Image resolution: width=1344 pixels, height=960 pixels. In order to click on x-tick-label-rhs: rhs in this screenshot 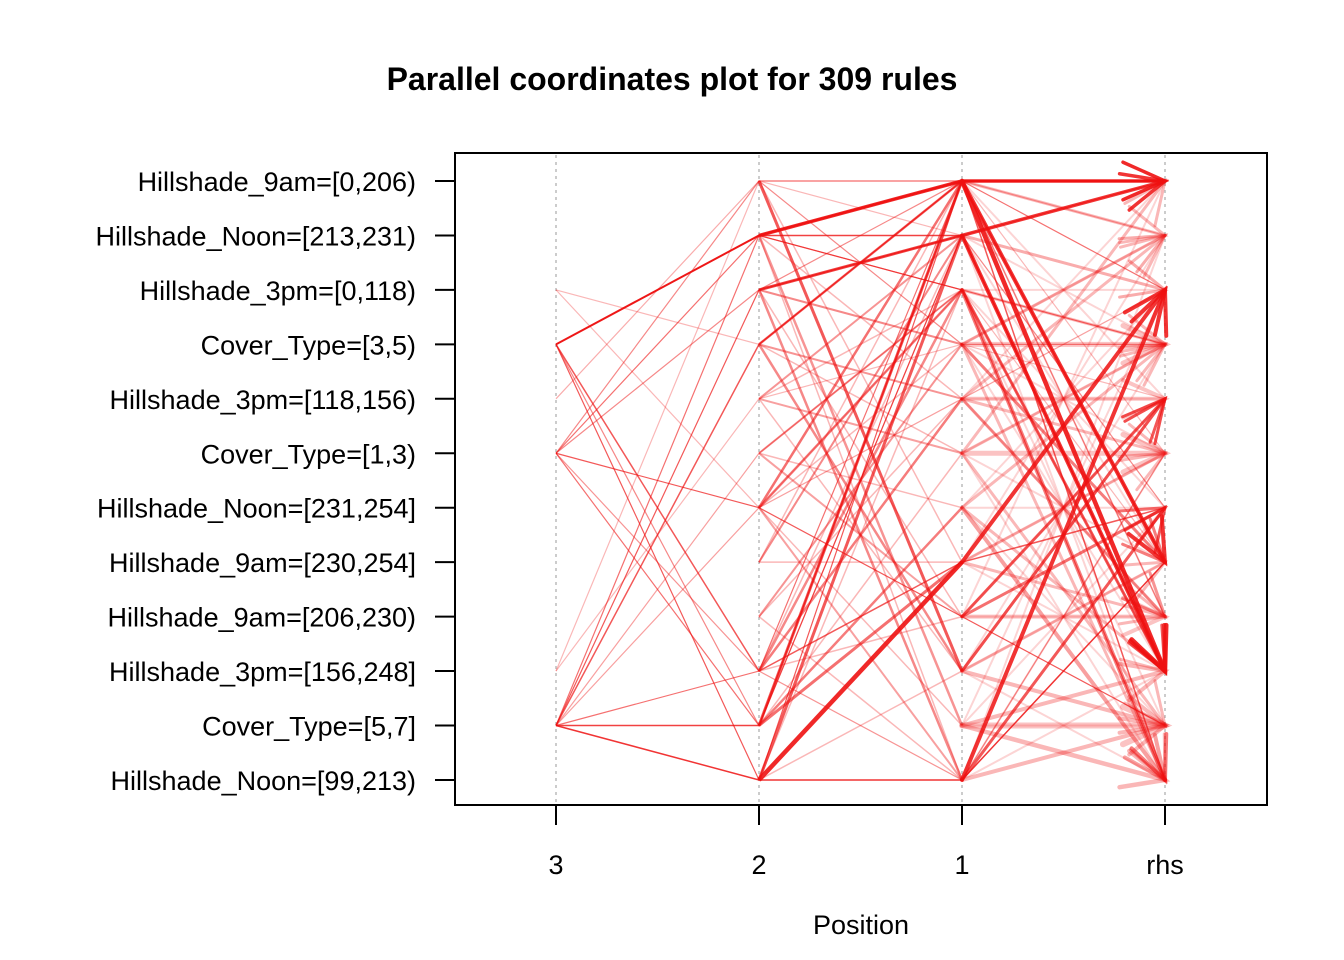, I will do `click(1165, 865)`.